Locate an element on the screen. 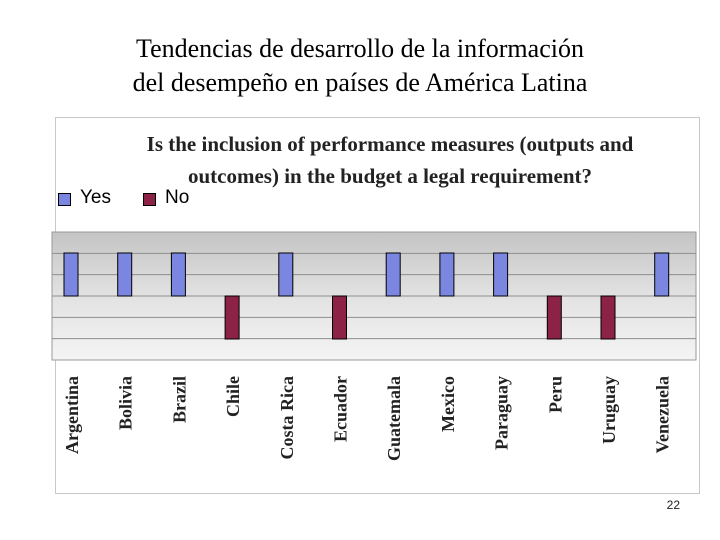  x-tick-label: Argentina is located at coordinates (72, 415).